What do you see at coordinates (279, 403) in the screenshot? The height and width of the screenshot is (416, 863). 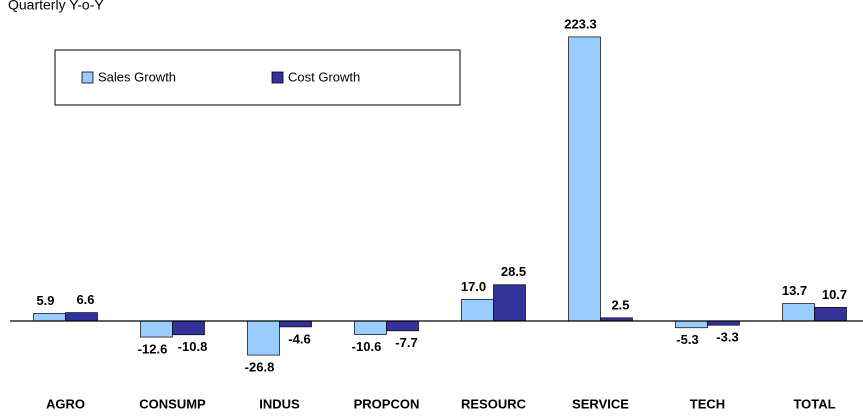 I see `x-tick-label: INDUS` at bounding box center [279, 403].